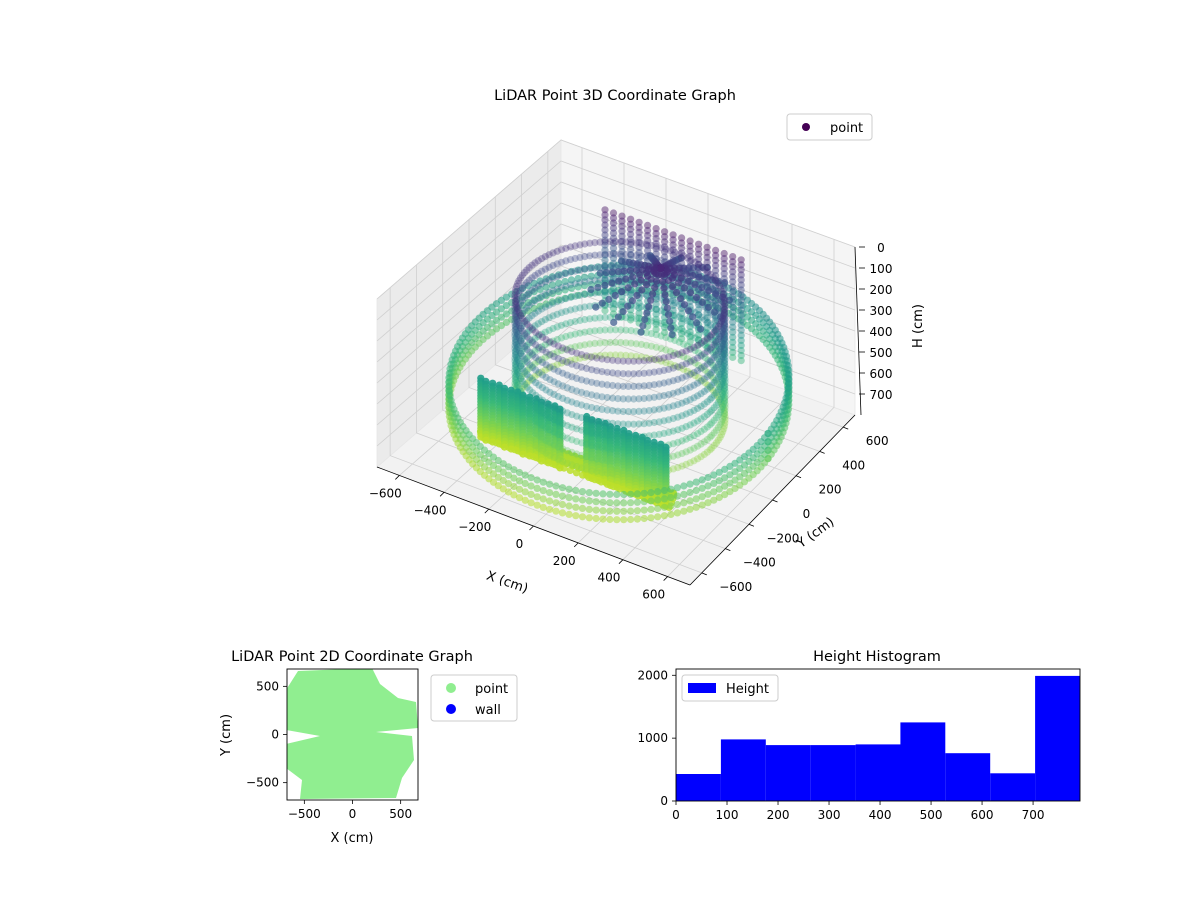 Image resolution: width=1200 pixels, height=900 pixels. I want to click on x-tick-label-2d: 500, so click(400, 814).